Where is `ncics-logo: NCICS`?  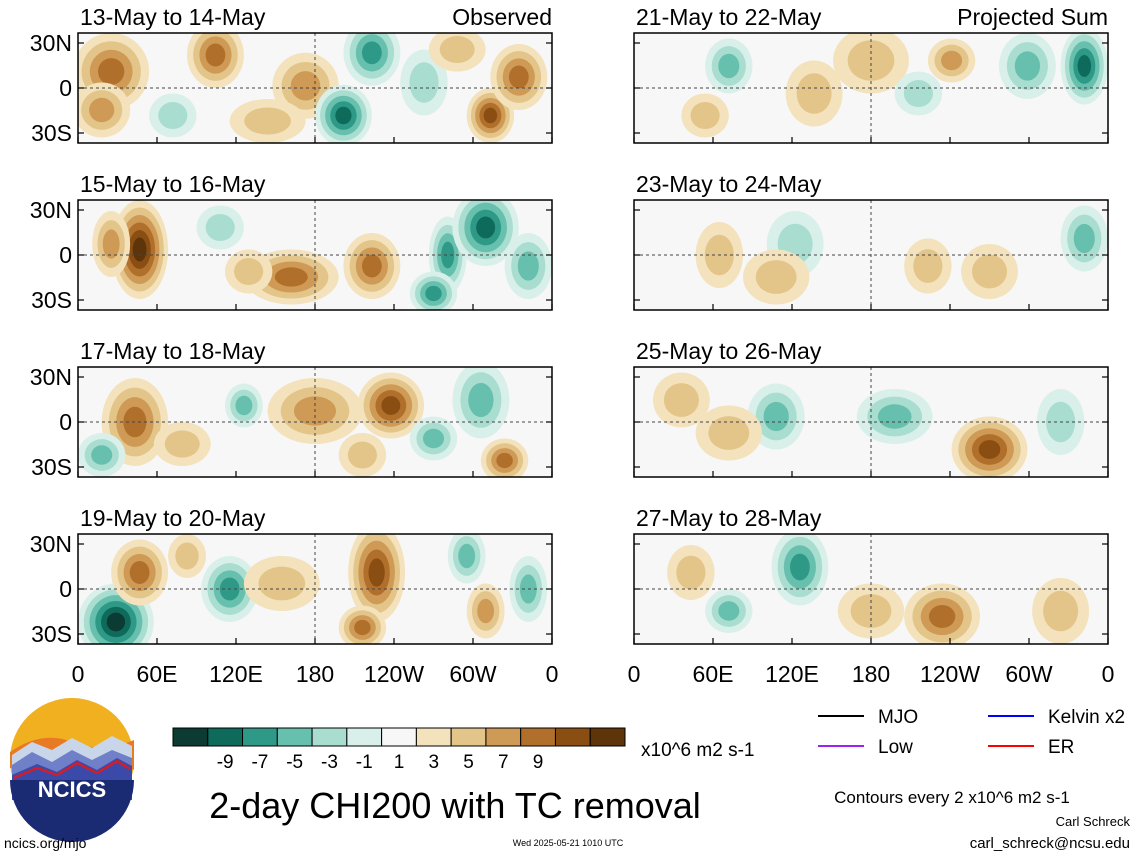
ncics-logo: NCICS is located at coordinates (72, 770).